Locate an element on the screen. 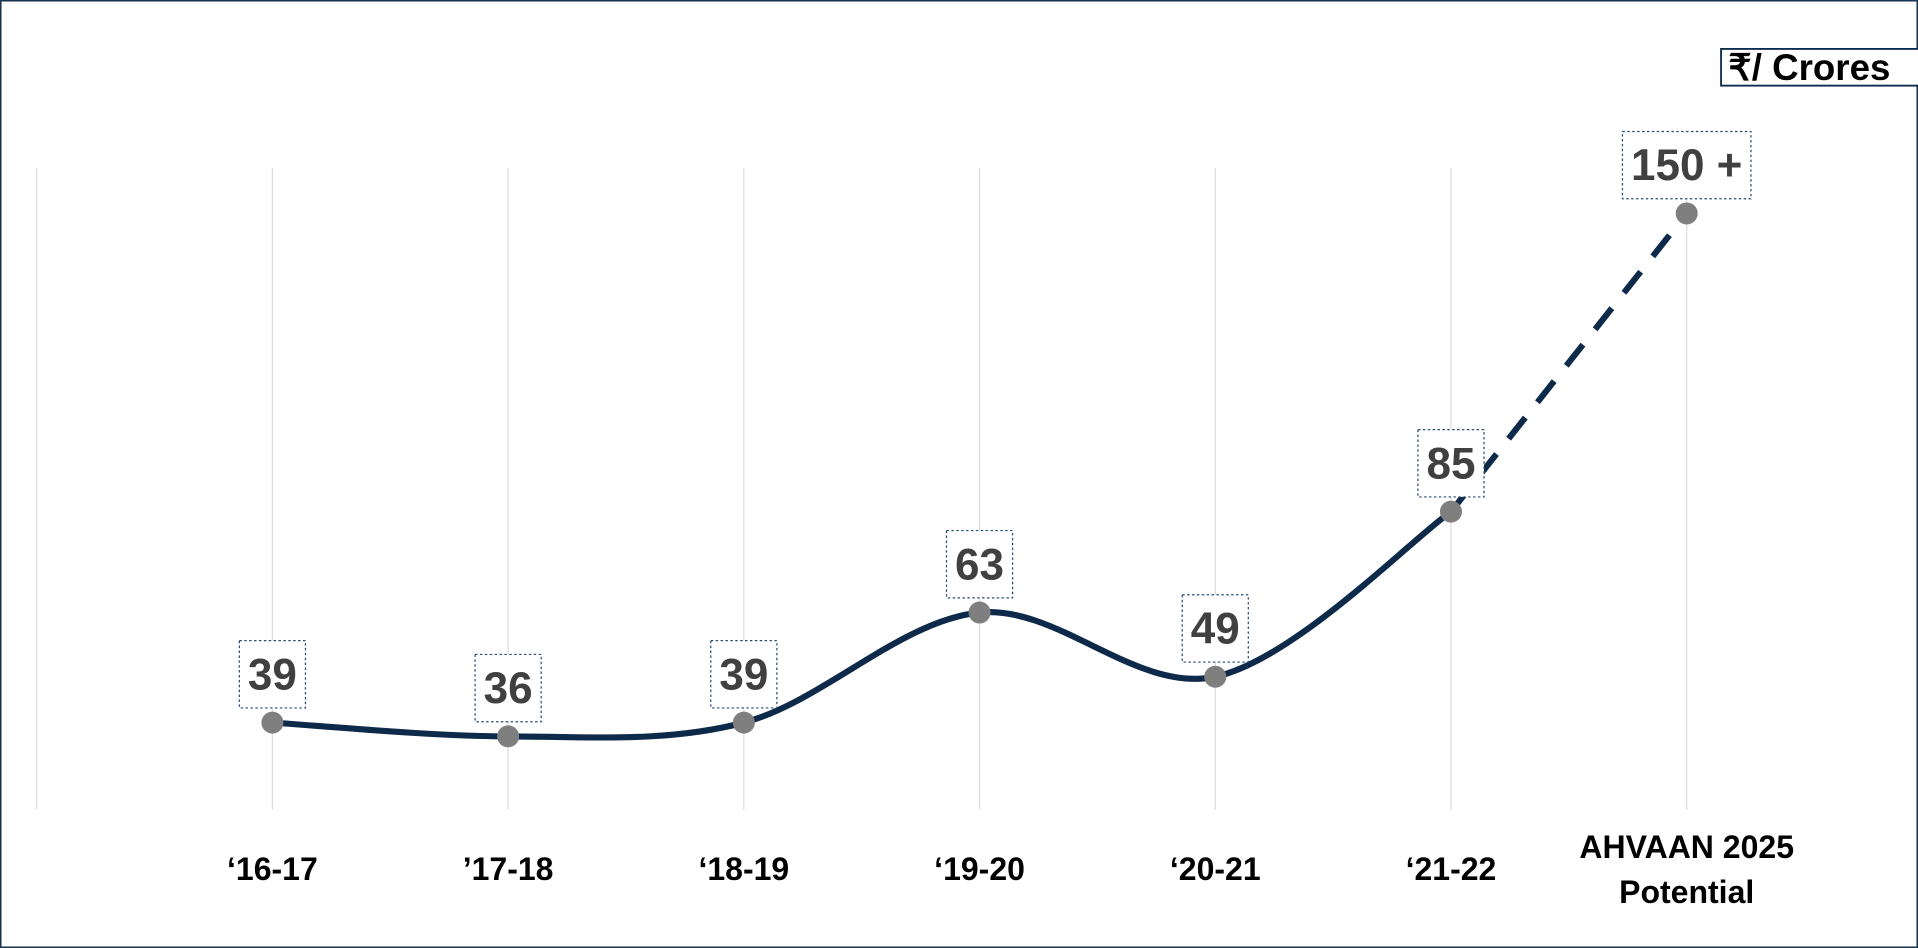 The height and width of the screenshot is (948, 1918). x-tick-label: ‘19-20 is located at coordinates (979, 869).